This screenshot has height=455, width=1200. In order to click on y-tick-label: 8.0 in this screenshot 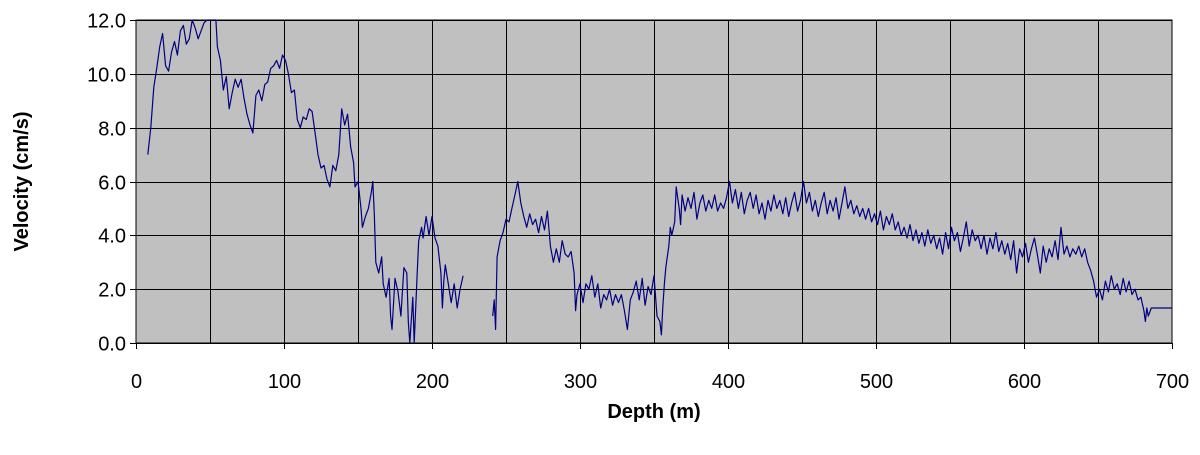, I will do `click(112, 130)`.